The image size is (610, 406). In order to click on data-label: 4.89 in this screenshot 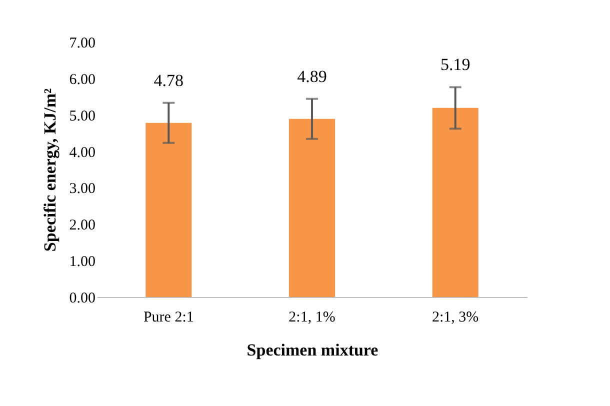, I will do `click(312, 76)`.